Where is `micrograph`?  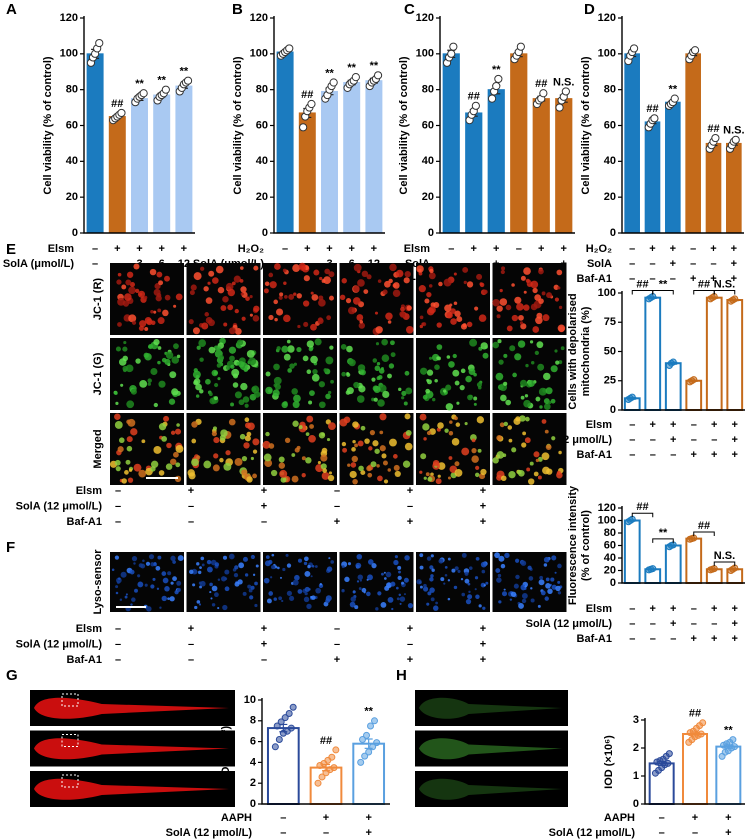
micrograph is located at coordinates (300, 299).